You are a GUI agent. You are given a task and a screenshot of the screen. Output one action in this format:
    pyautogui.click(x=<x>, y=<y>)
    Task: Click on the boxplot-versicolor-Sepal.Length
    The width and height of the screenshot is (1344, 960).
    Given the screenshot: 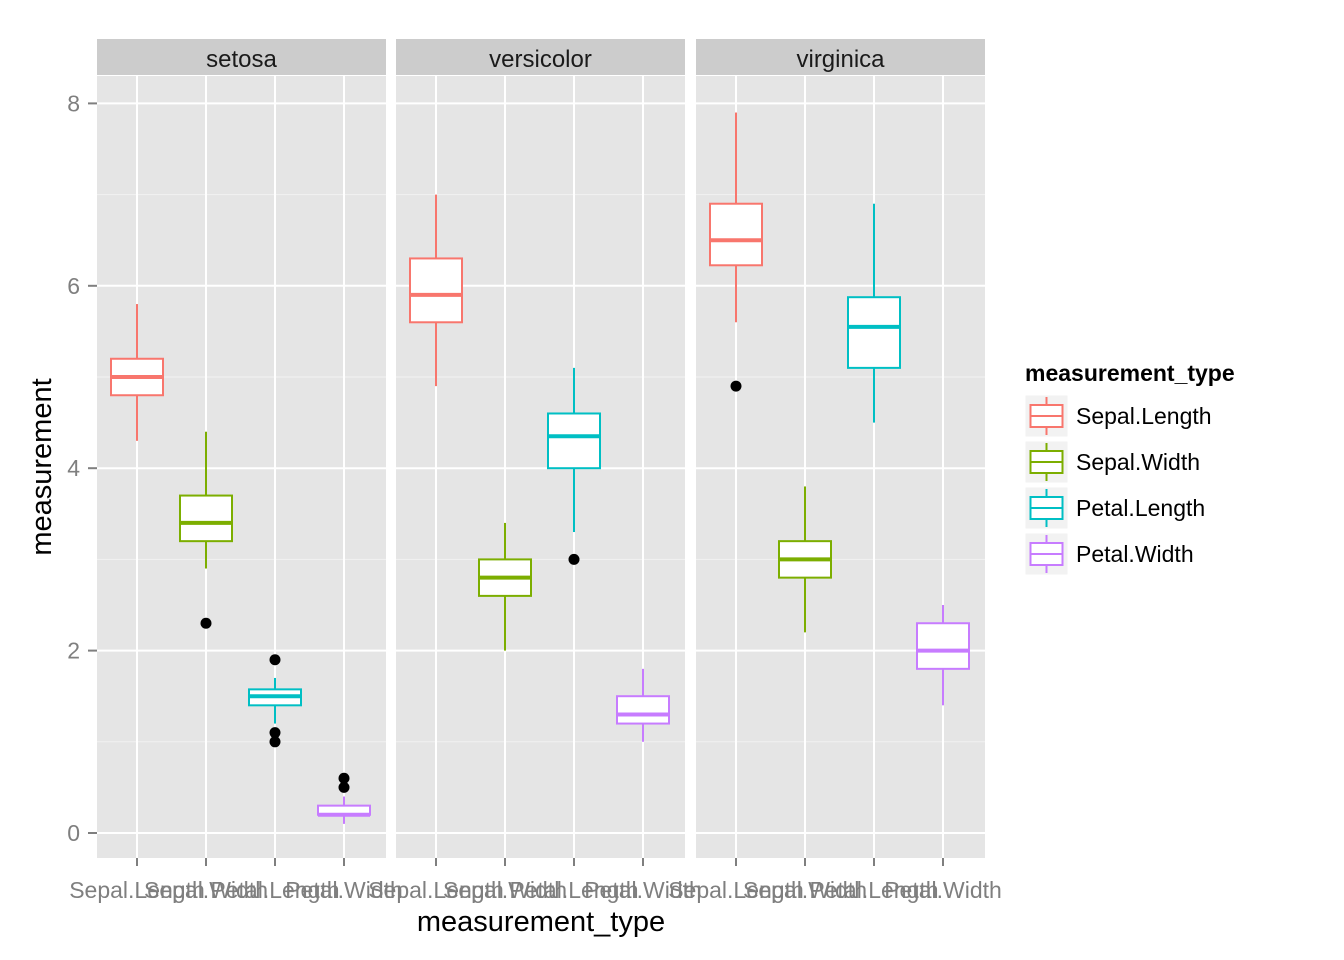 What is the action you would take?
    pyautogui.click(x=436, y=290)
    